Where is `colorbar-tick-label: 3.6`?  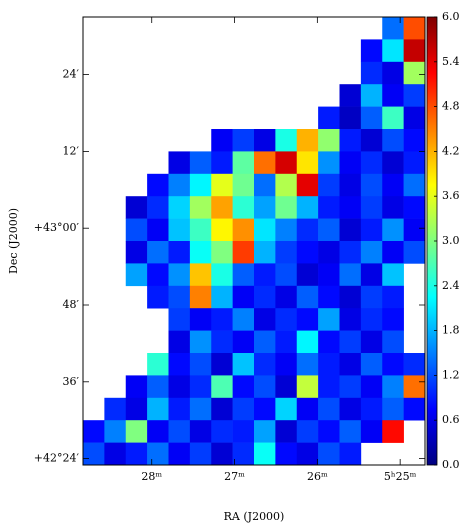
colorbar-tick-label: 3.6 is located at coordinates (451, 195).